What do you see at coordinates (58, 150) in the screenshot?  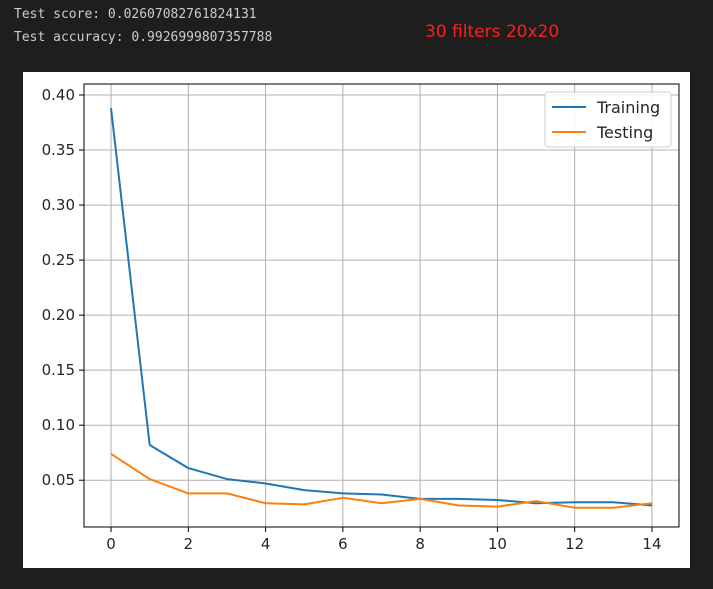 I see `y-tick-label: 0.35` at bounding box center [58, 150].